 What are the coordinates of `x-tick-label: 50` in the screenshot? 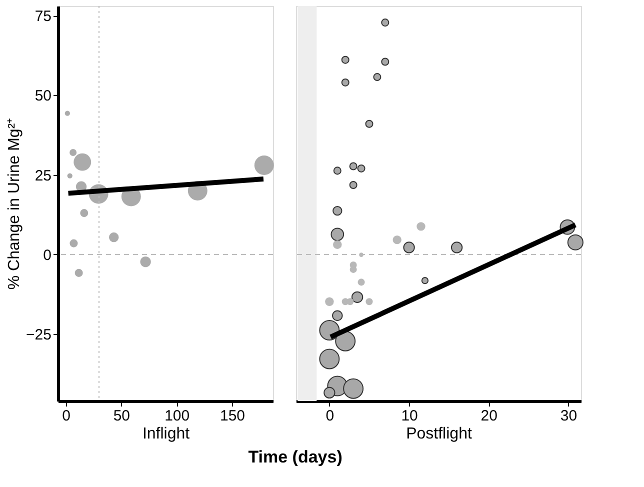 It's located at (121, 416).